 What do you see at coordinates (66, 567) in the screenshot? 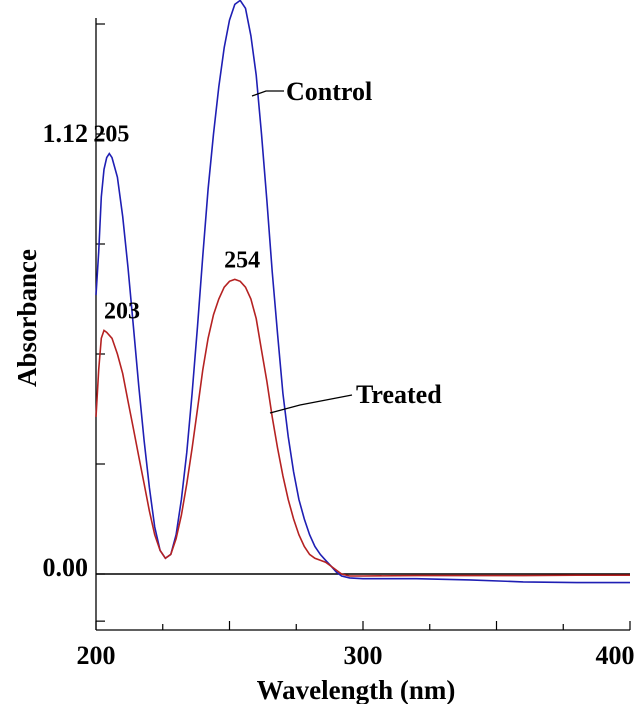
I see `y-tick-label: 0.00` at bounding box center [66, 567].